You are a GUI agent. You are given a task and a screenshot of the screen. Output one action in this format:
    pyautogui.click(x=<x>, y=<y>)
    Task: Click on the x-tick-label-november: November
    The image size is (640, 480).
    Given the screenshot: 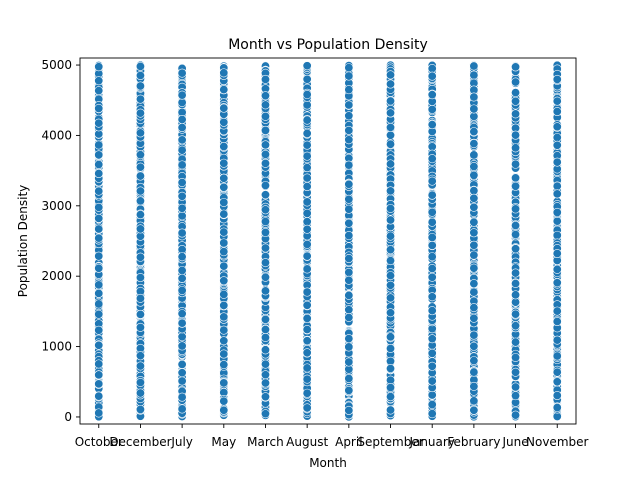 What is the action you would take?
    pyautogui.click(x=557, y=442)
    